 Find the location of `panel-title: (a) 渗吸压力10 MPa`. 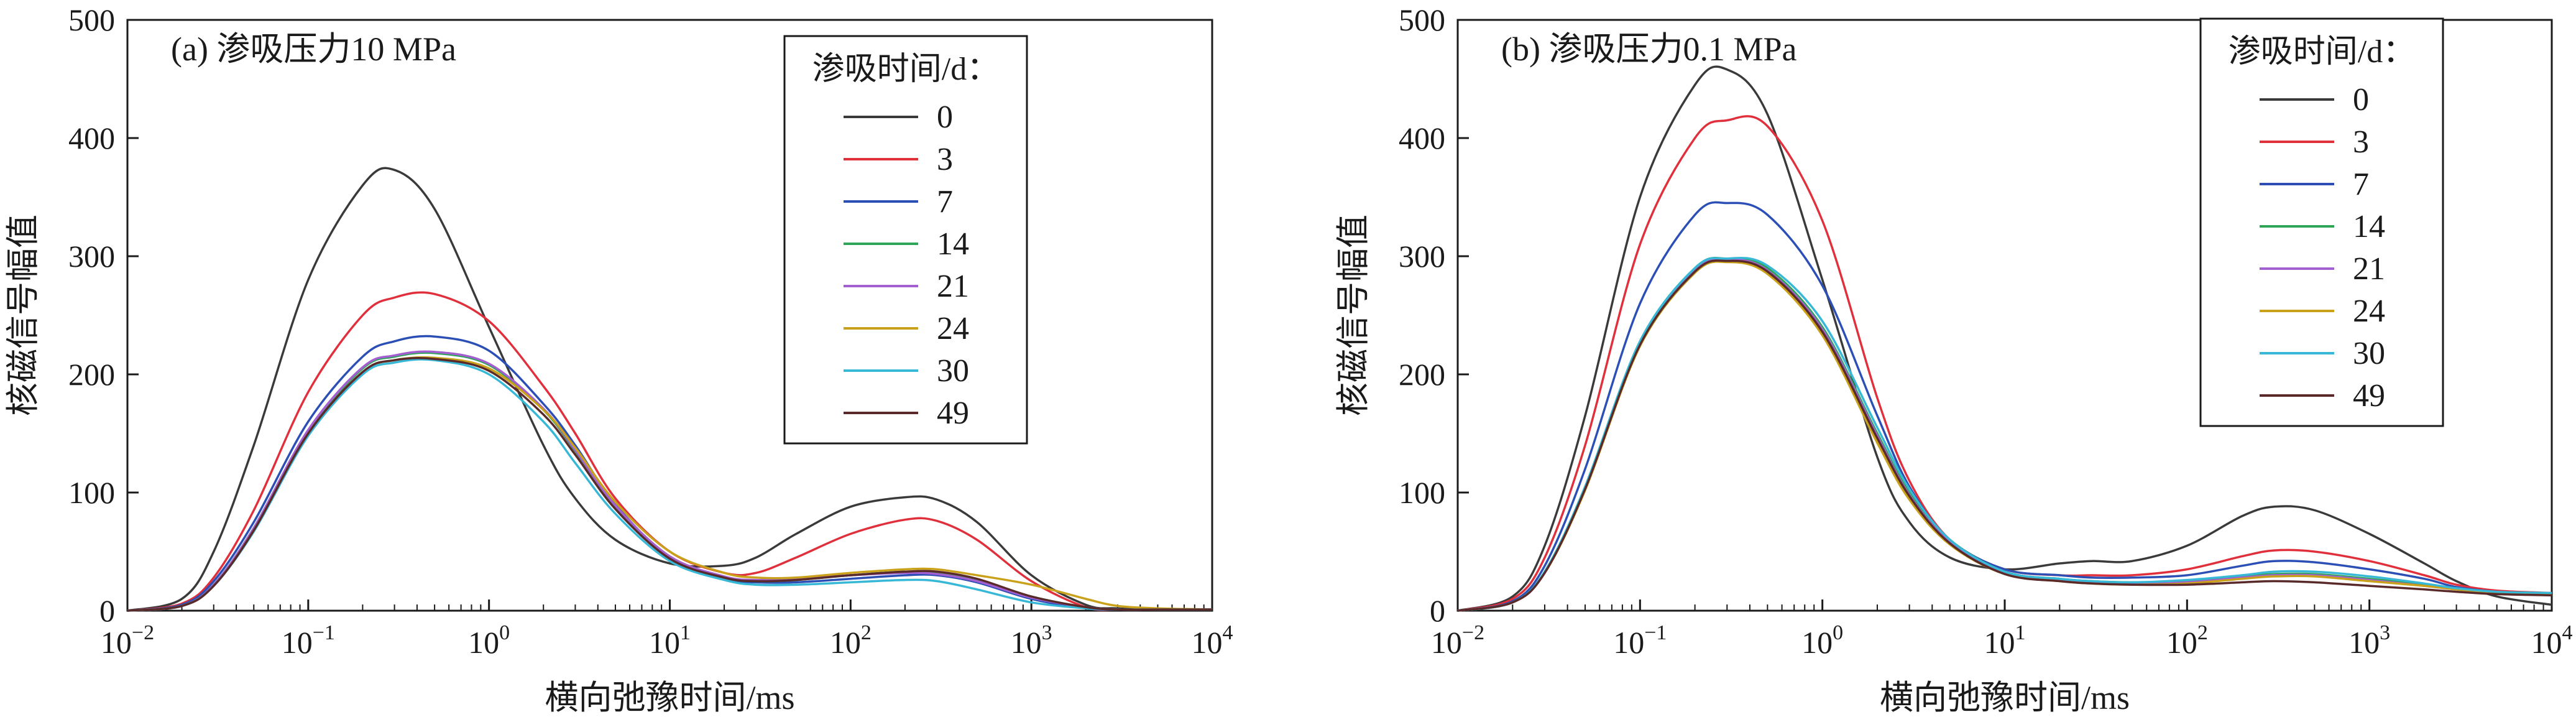

panel-title: (a) 渗吸压力10 MPa is located at coordinates (313, 49).